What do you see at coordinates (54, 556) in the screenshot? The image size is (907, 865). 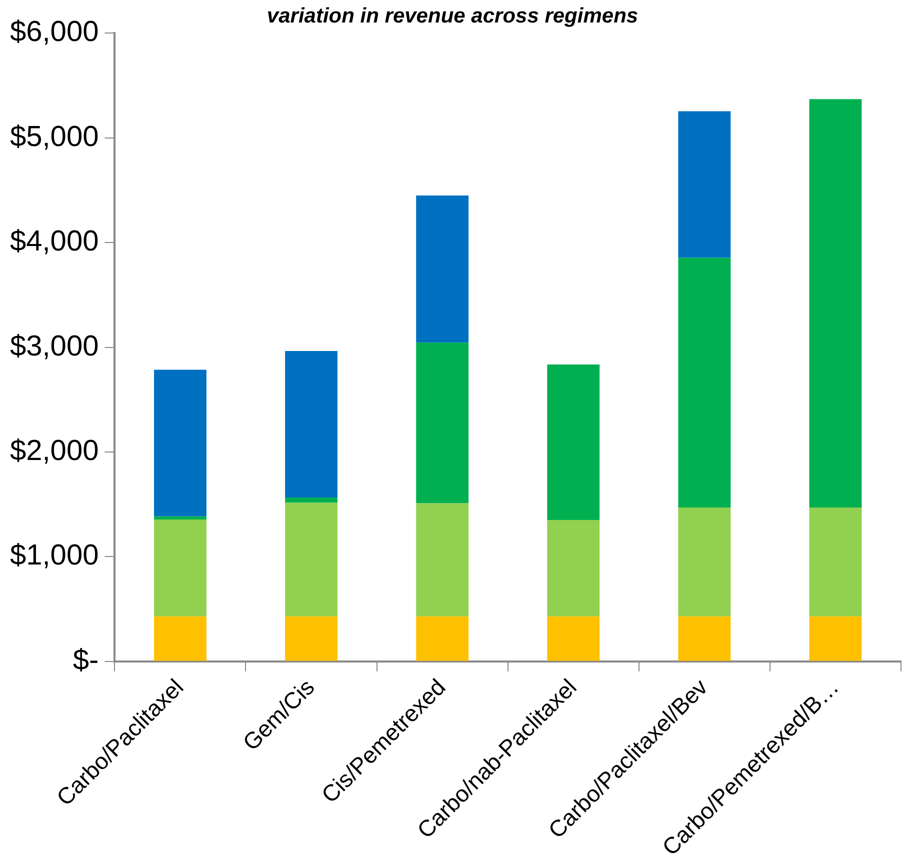 I see `y-tick-label: $1,000` at bounding box center [54, 556].